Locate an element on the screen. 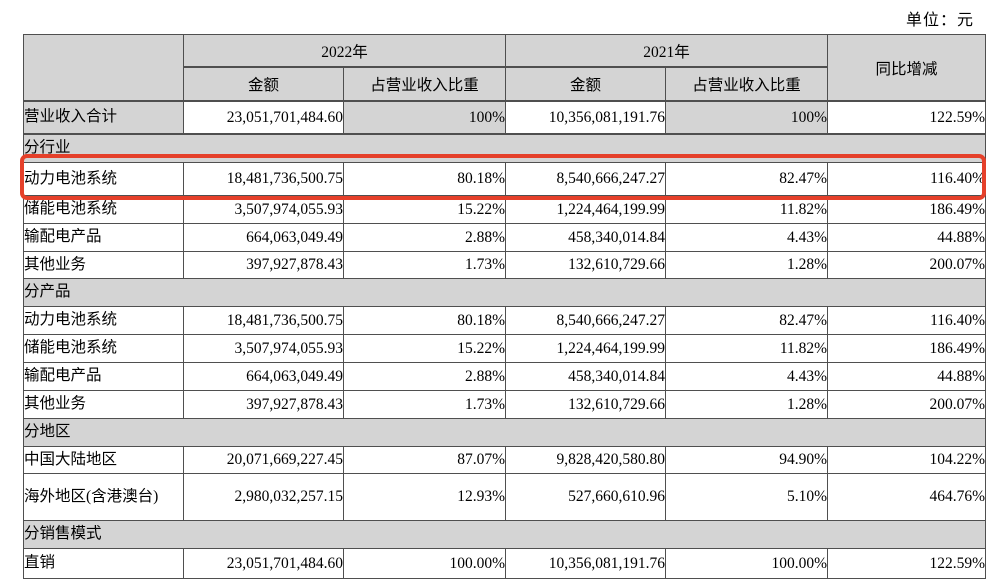 The height and width of the screenshot is (579, 1000). header-year-2022: 2022年 is located at coordinates (344, 51).